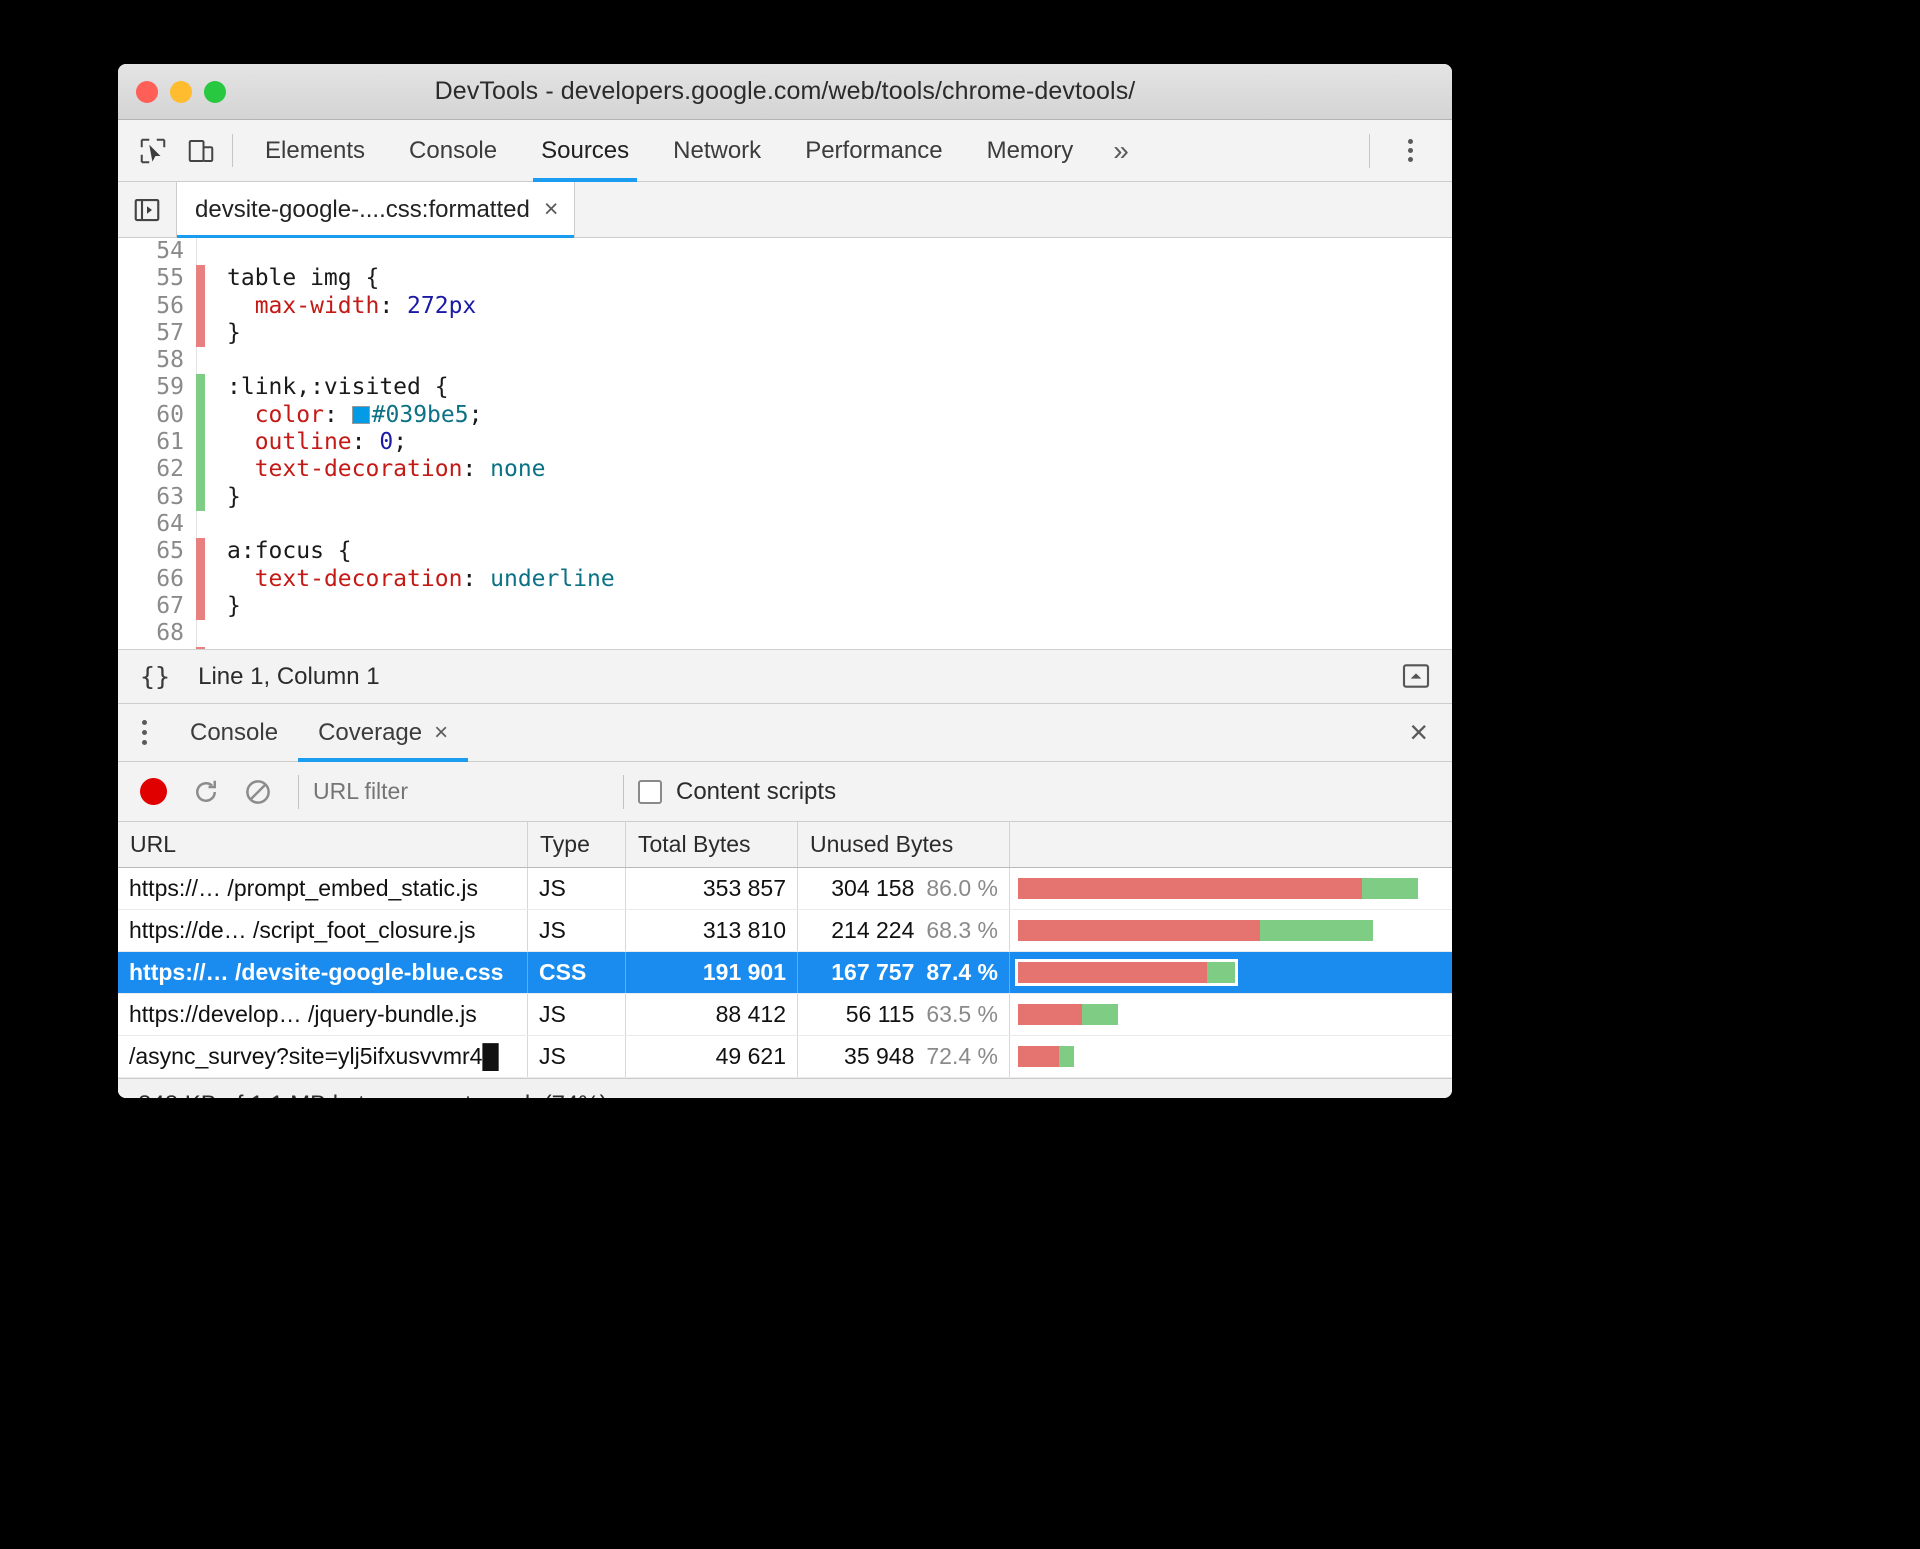 This screenshot has width=1920, height=1549. Describe the element at coordinates (289, 551) in the screenshot. I see `code-text: a:focus {` at that location.